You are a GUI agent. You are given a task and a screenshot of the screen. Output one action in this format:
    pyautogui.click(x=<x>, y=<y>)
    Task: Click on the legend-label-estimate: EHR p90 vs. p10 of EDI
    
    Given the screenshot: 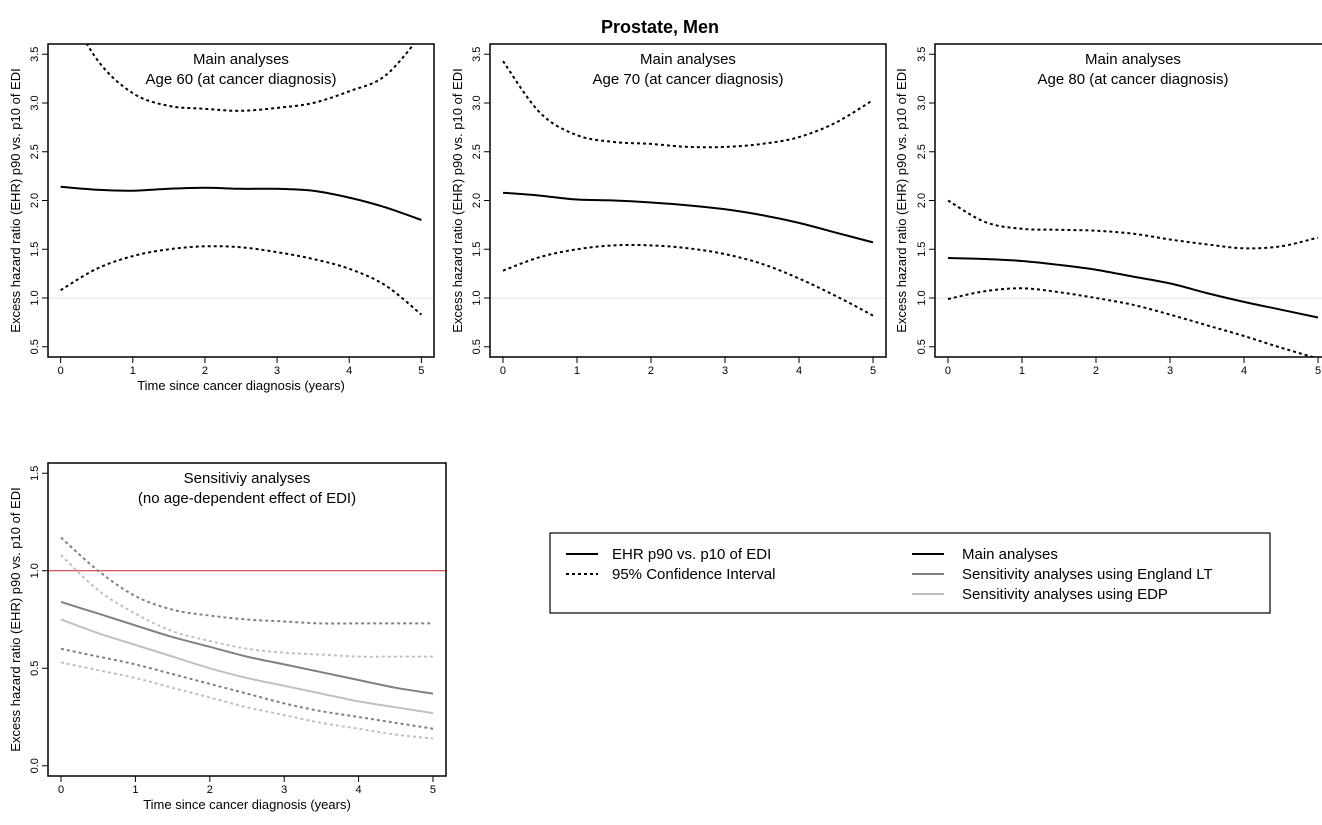 What is the action you would take?
    pyautogui.click(x=691, y=554)
    